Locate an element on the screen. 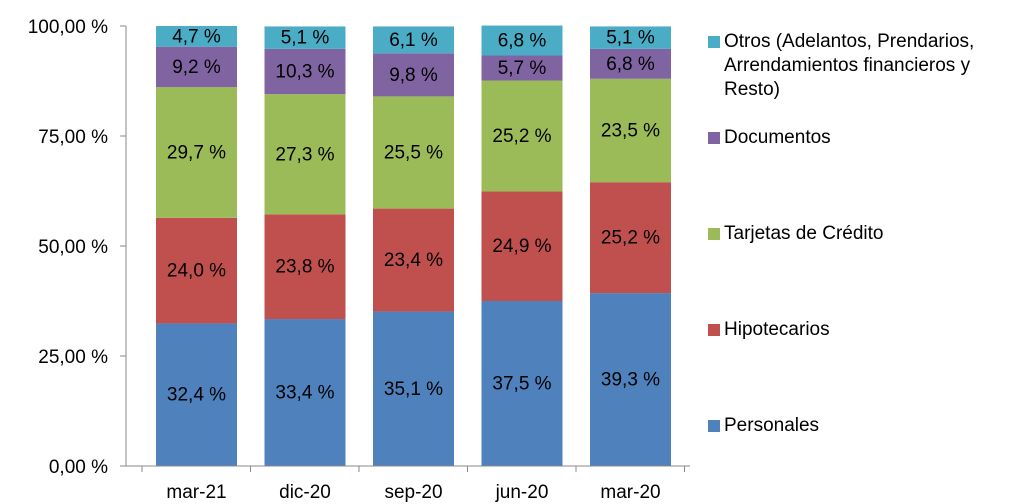 The image size is (1025, 504). legend-item: Documentos is located at coordinates (866, 138).